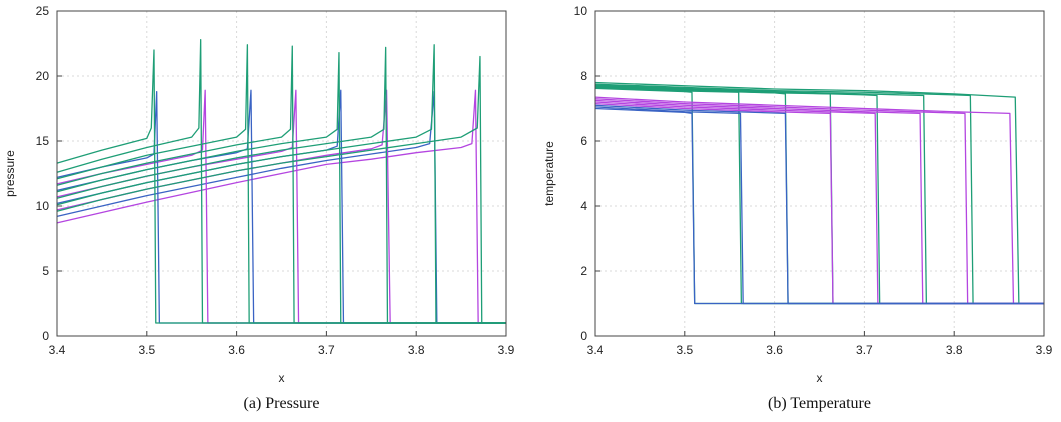  I want to click on y-tick-label: 6, so click(583, 141).